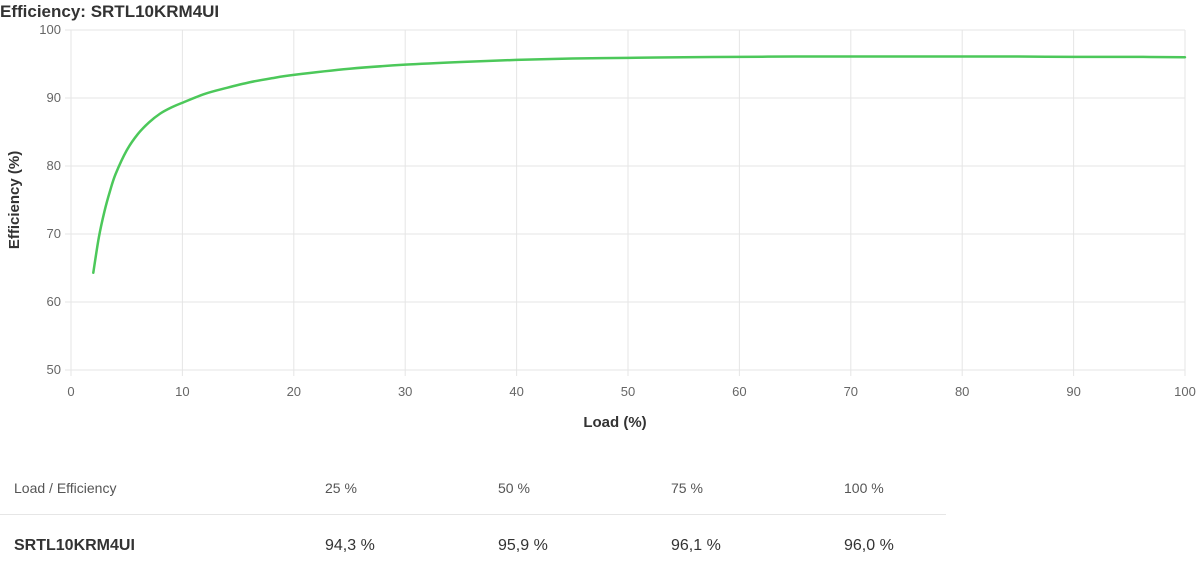  What do you see at coordinates (739, 391) in the screenshot?
I see `x-tick-label: 60` at bounding box center [739, 391].